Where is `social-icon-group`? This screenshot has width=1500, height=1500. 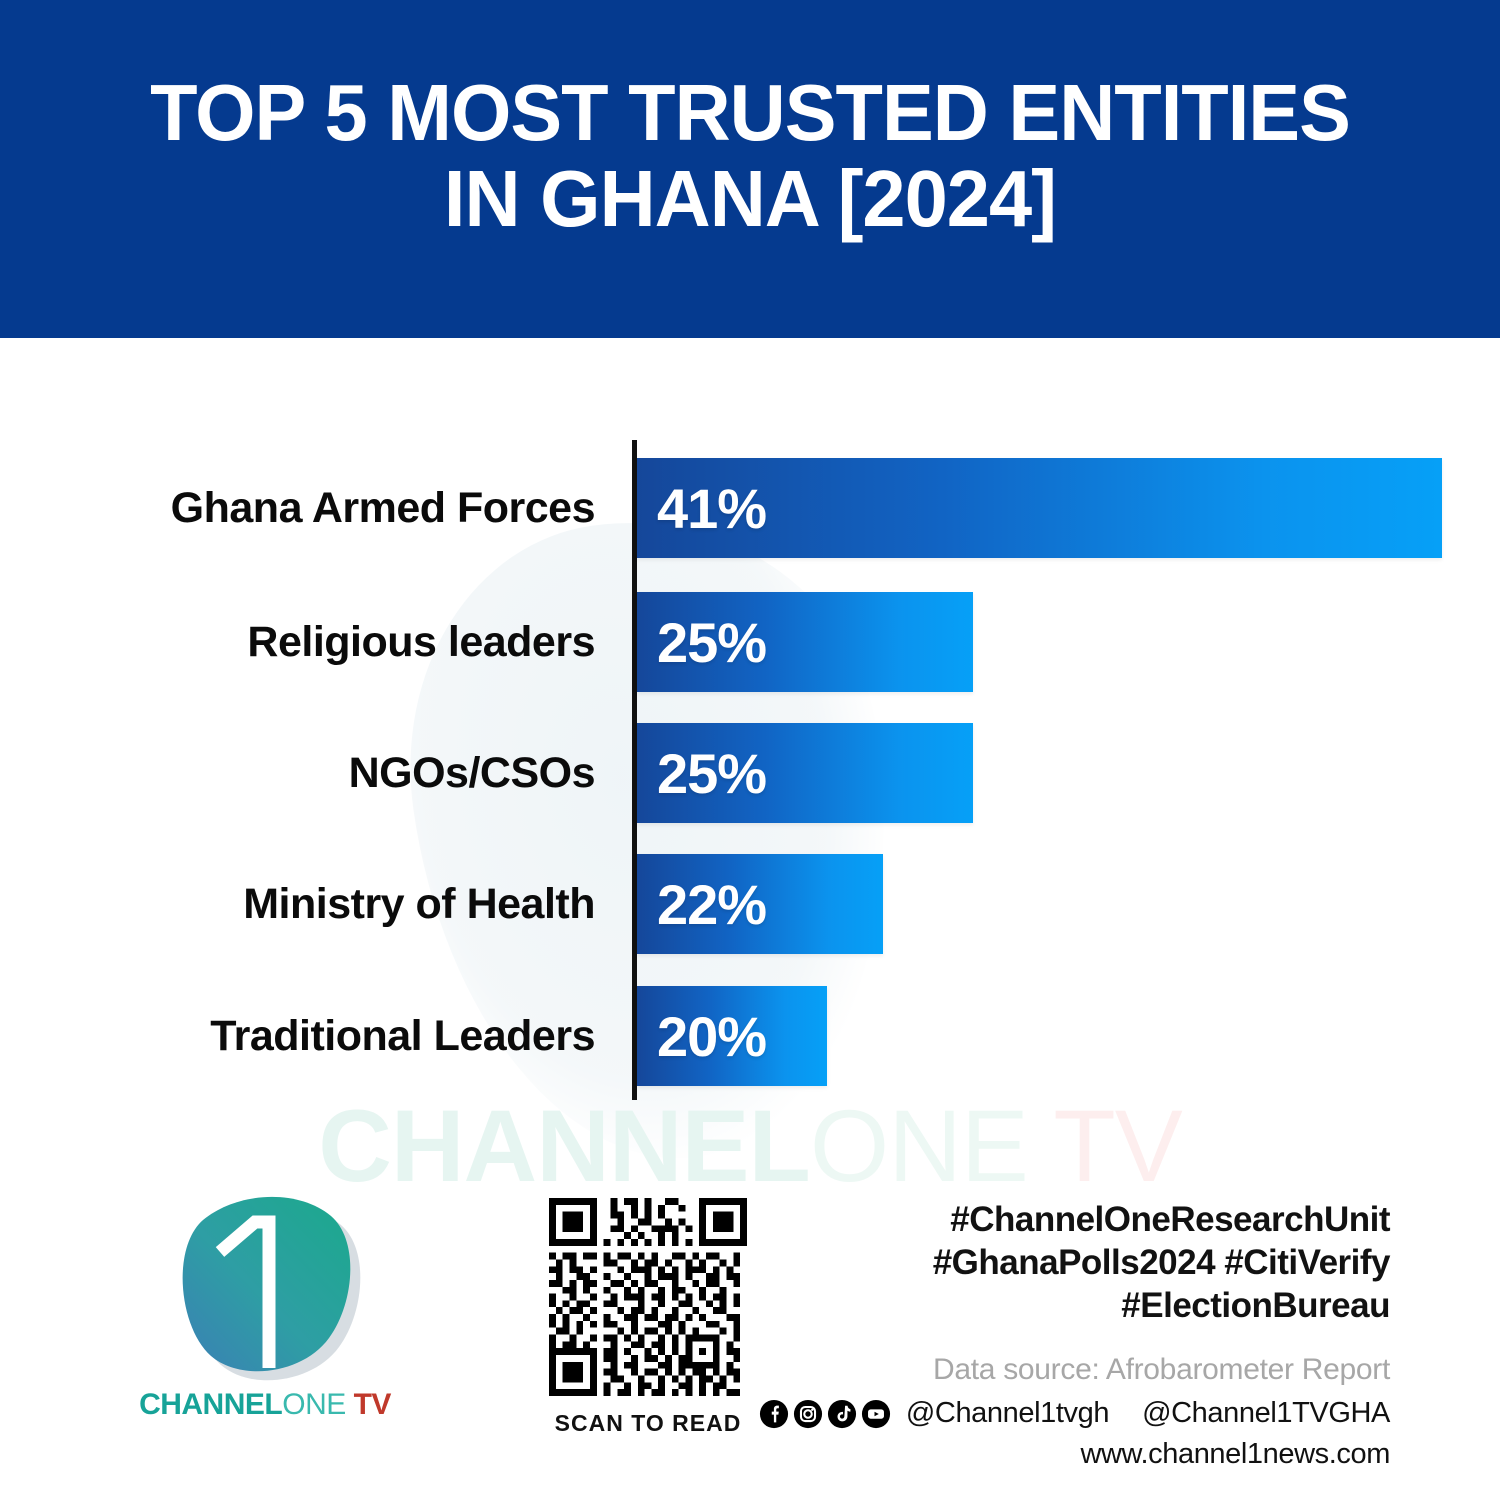
social-icon-group is located at coordinates (825, 1414).